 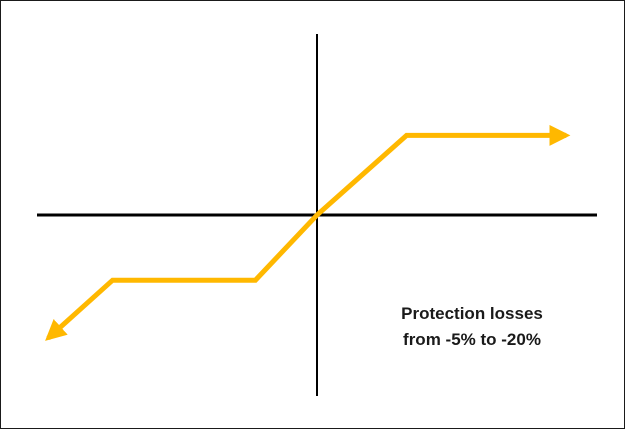 What do you see at coordinates (472, 313) in the screenshot?
I see `annotation-line-1: Protection losses` at bounding box center [472, 313].